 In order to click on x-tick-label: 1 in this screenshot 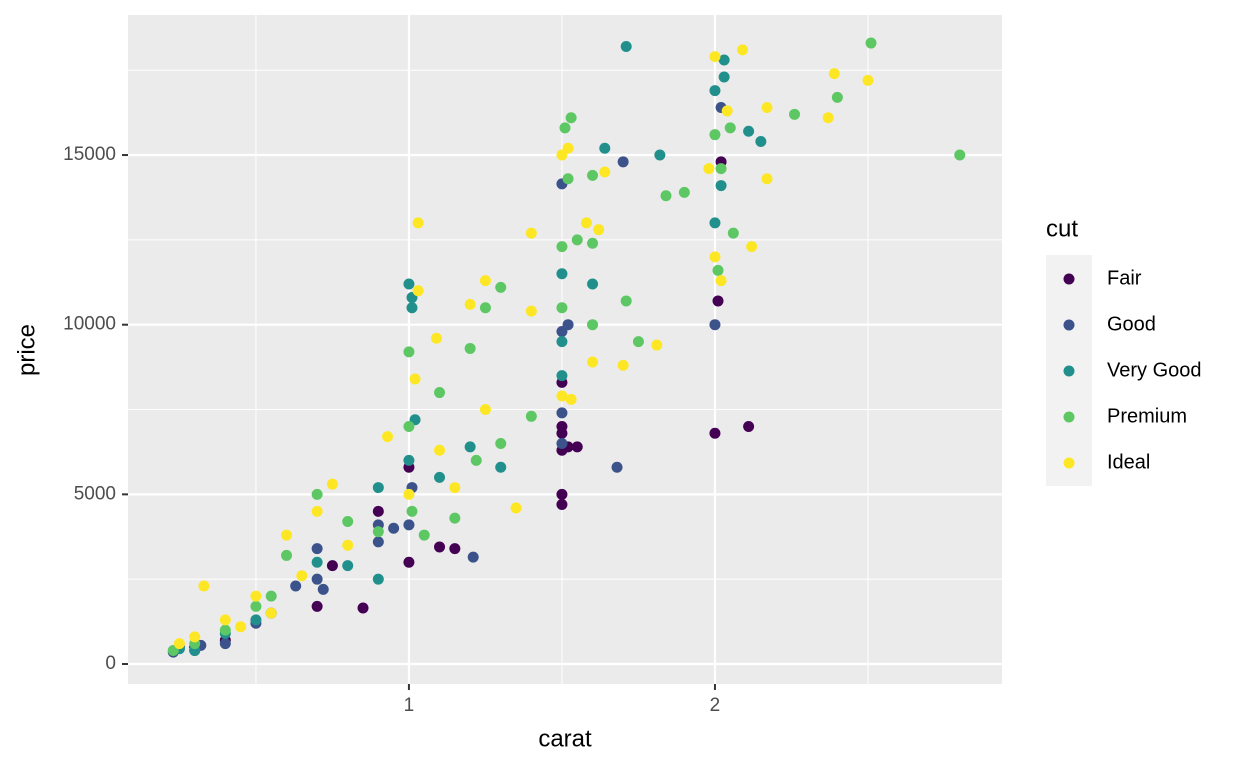, I will do `click(409, 705)`.